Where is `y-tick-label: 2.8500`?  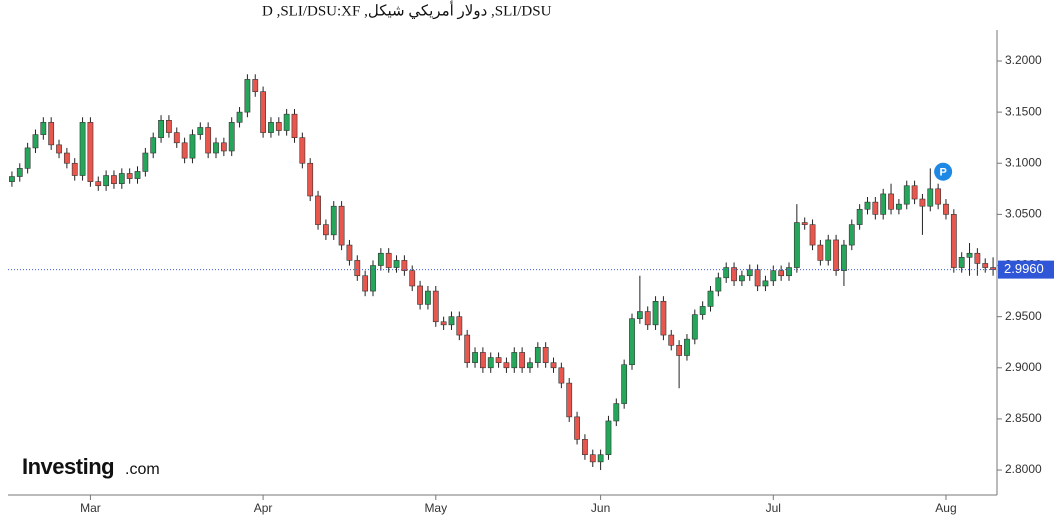 y-tick-label: 2.8500 is located at coordinates (1023, 418).